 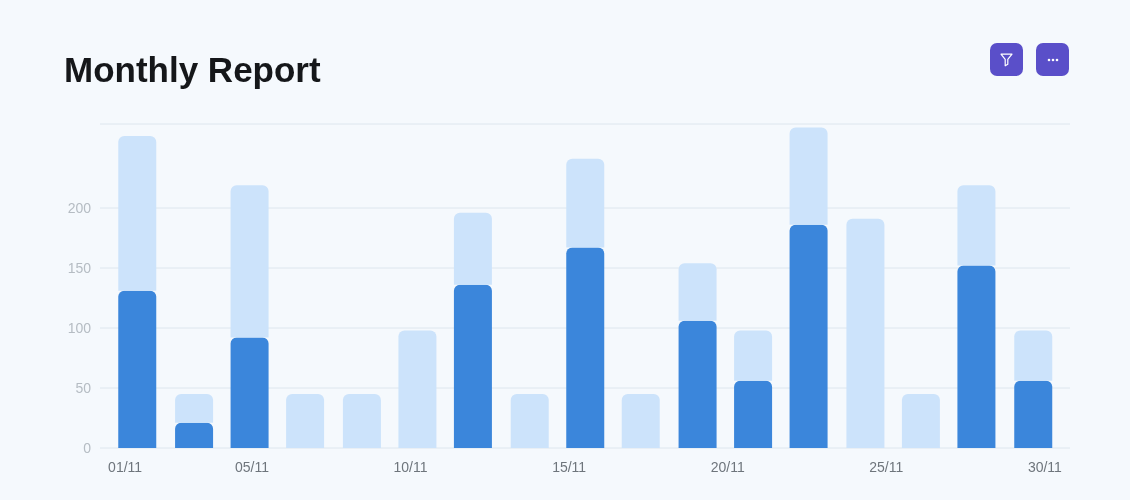 I want to click on x-tick-label: 25/11, so click(x=886, y=466).